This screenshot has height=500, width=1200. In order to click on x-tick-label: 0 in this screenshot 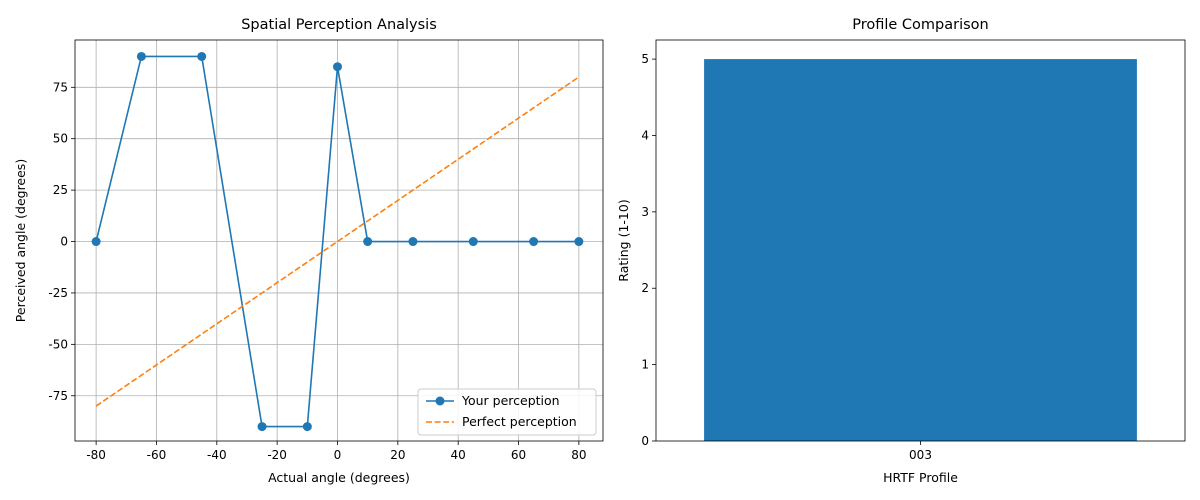, I will do `click(338, 455)`.